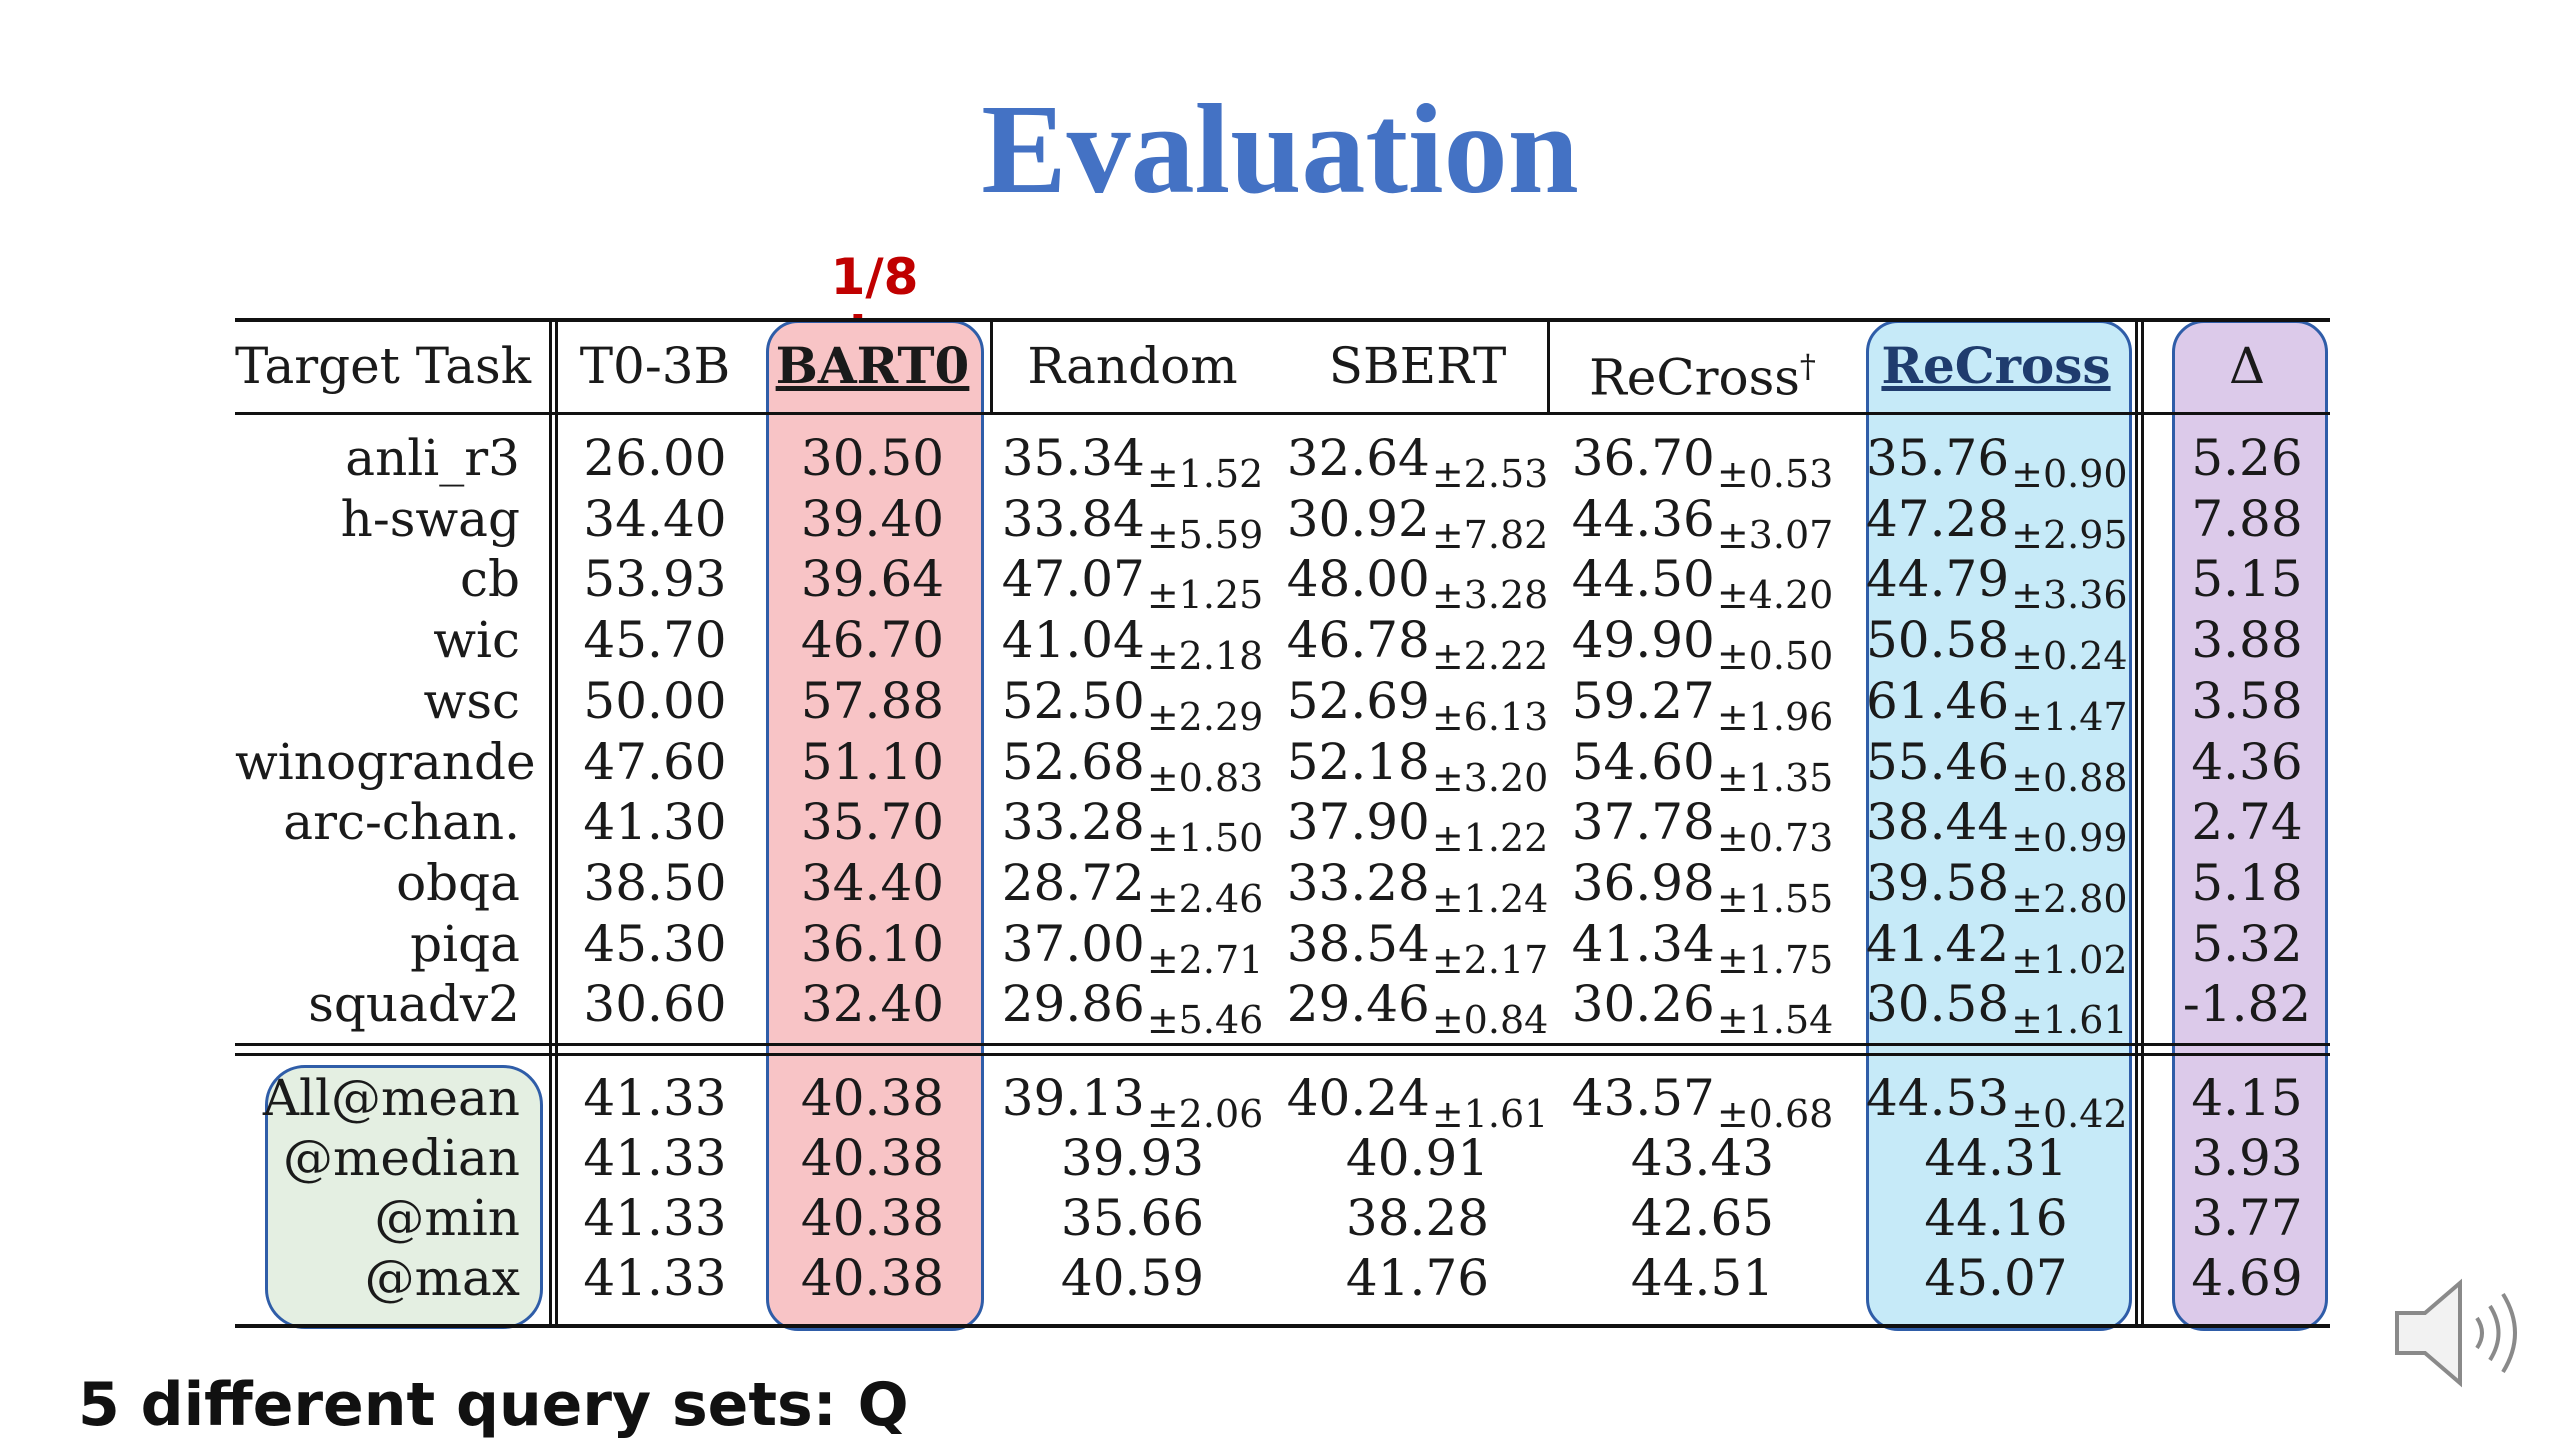 The image size is (2560, 1440). What do you see at coordinates (2247, 579) in the screenshot?
I see `score-value: 5.15` at bounding box center [2247, 579].